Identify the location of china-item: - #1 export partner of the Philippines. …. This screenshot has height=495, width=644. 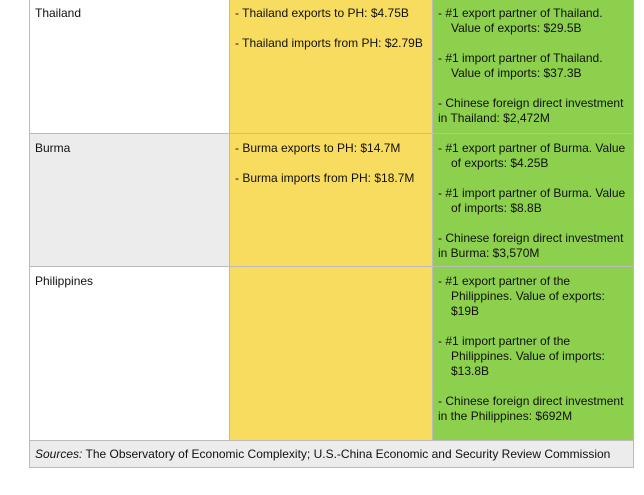
(521, 296).